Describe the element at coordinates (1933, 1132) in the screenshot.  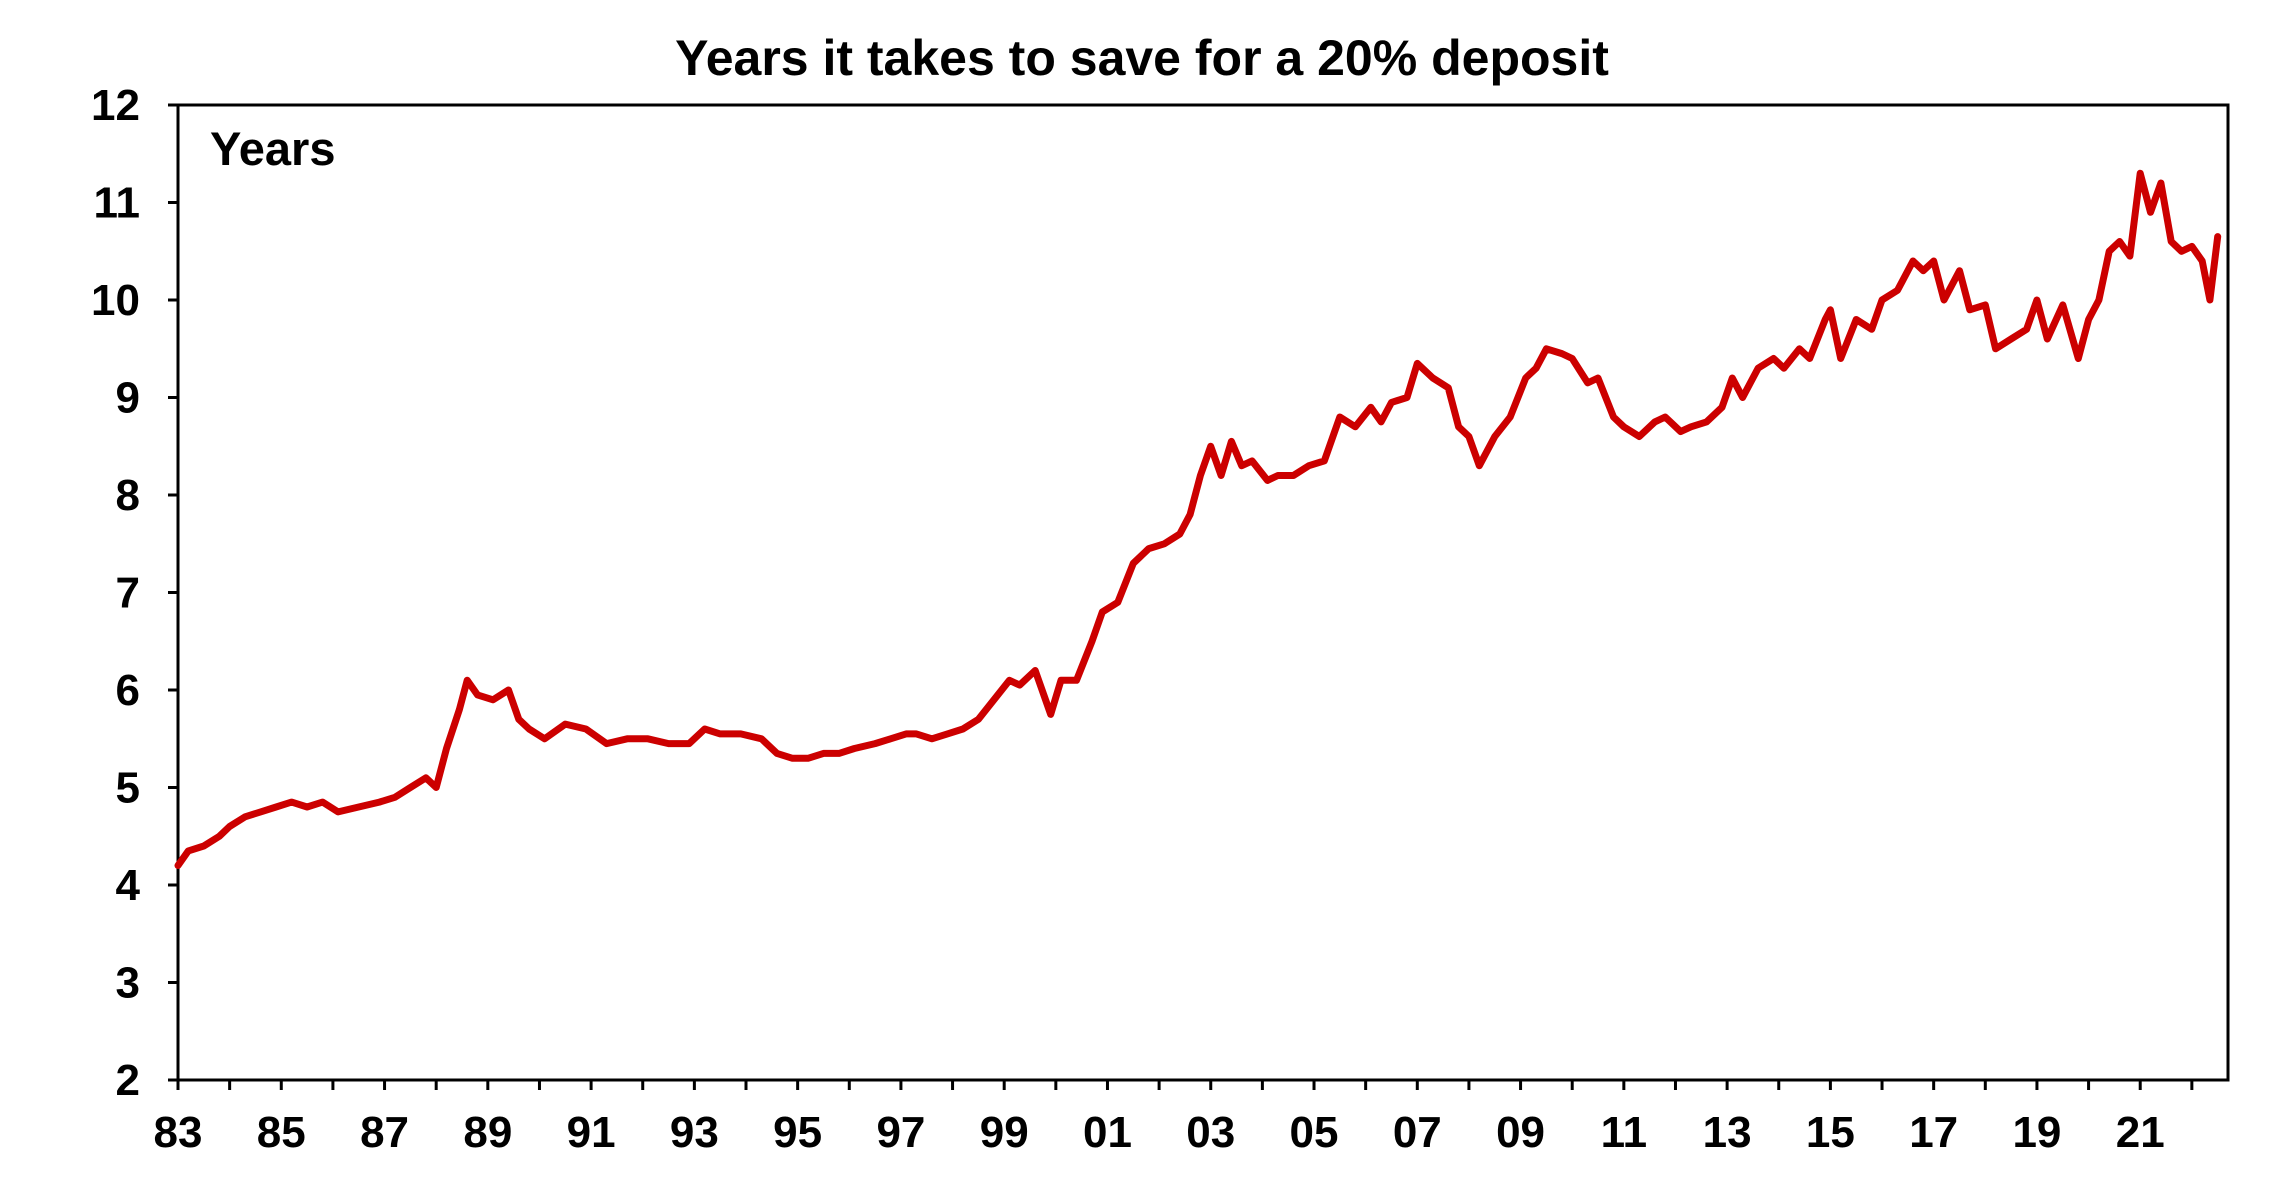
I see `x-tick-label: 17` at that location.